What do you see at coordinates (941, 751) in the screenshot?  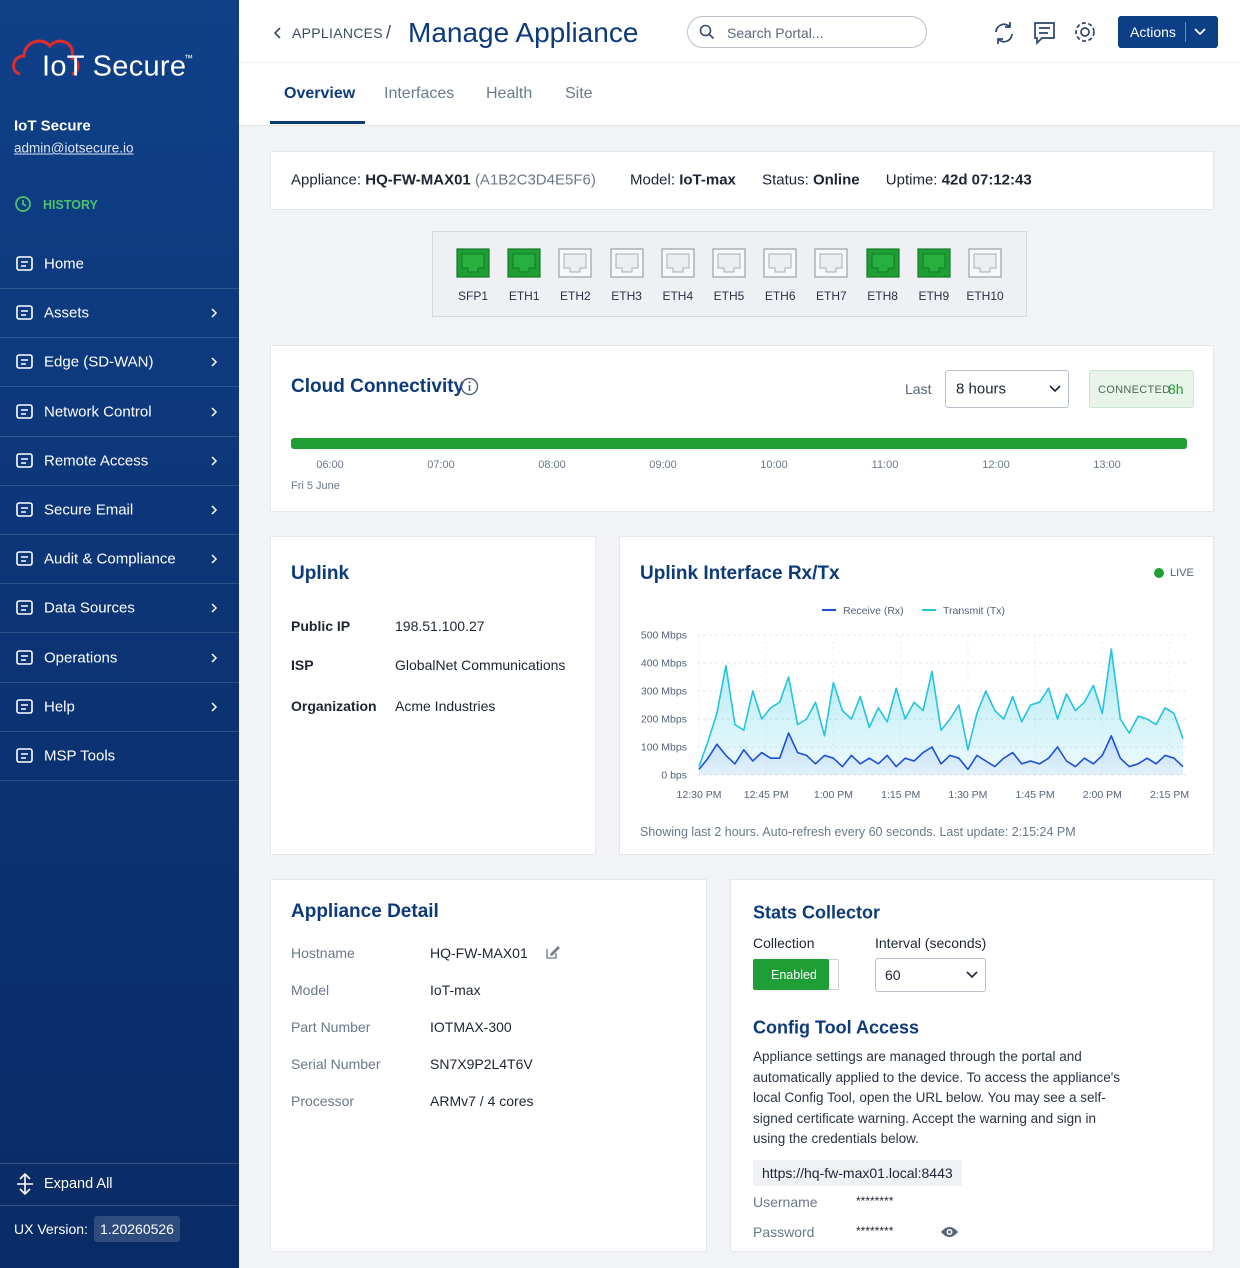 I see `series-line` at bounding box center [941, 751].